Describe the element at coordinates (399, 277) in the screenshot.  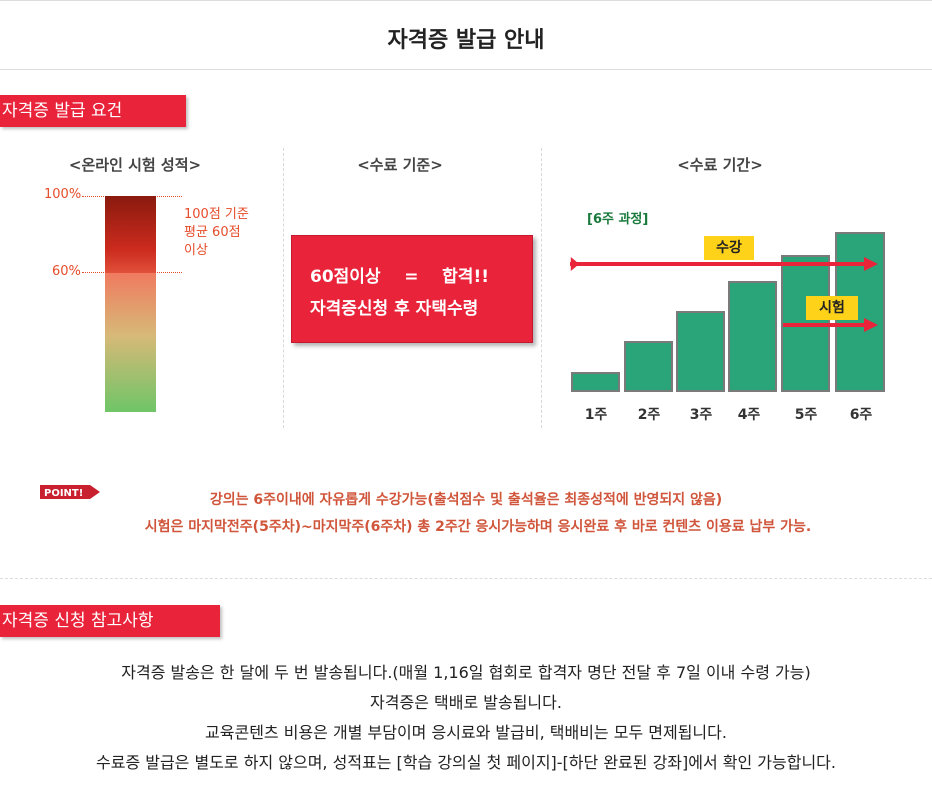
I see `pass-criteria-line1: 60점이상 = 합격!!` at that location.